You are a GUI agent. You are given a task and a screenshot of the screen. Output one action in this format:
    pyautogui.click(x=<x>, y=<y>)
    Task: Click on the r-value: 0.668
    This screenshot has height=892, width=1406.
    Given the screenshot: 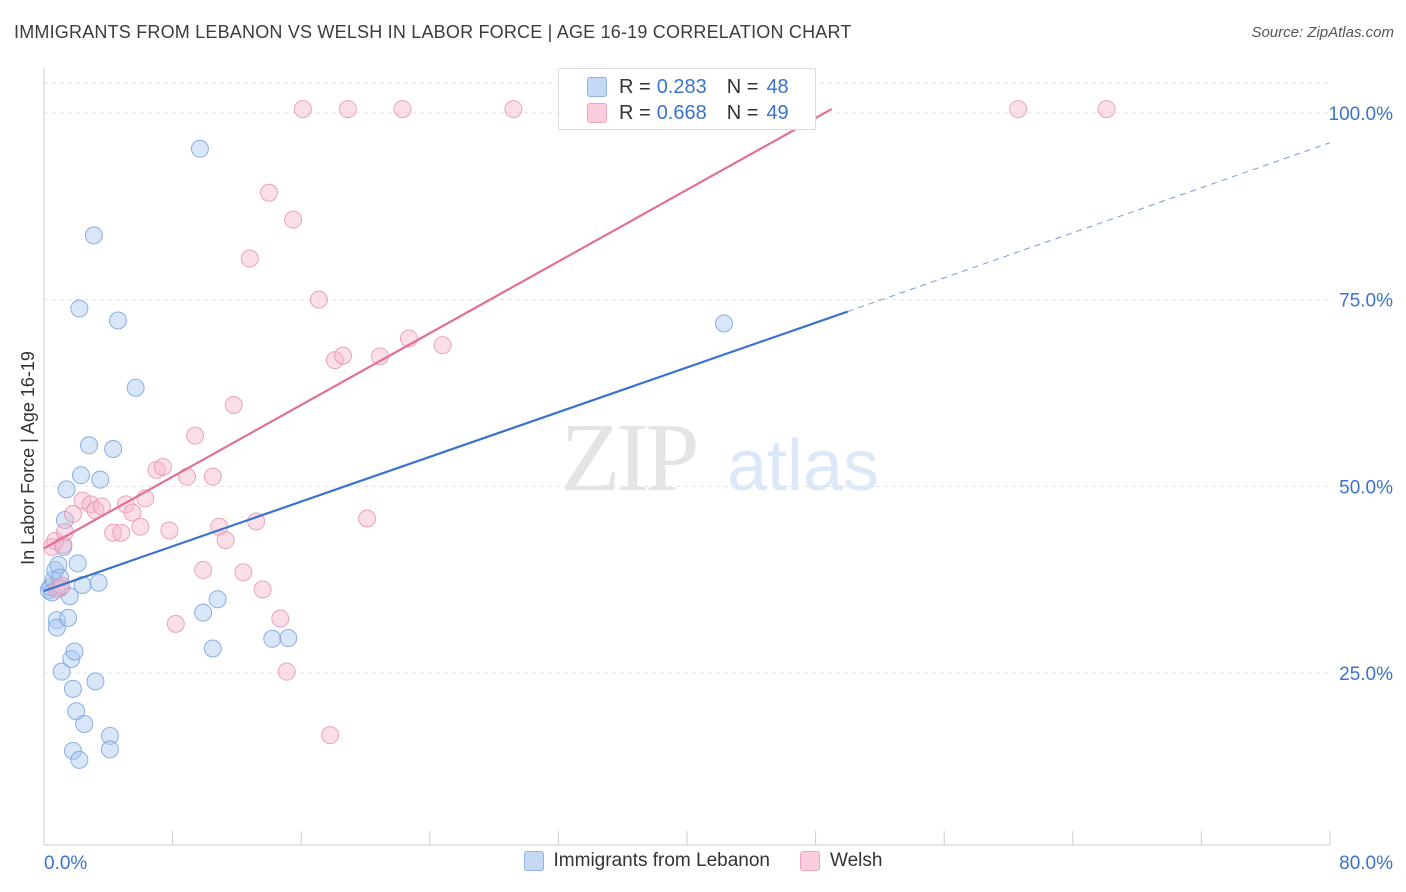 What is the action you would take?
    pyautogui.click(x=681, y=112)
    